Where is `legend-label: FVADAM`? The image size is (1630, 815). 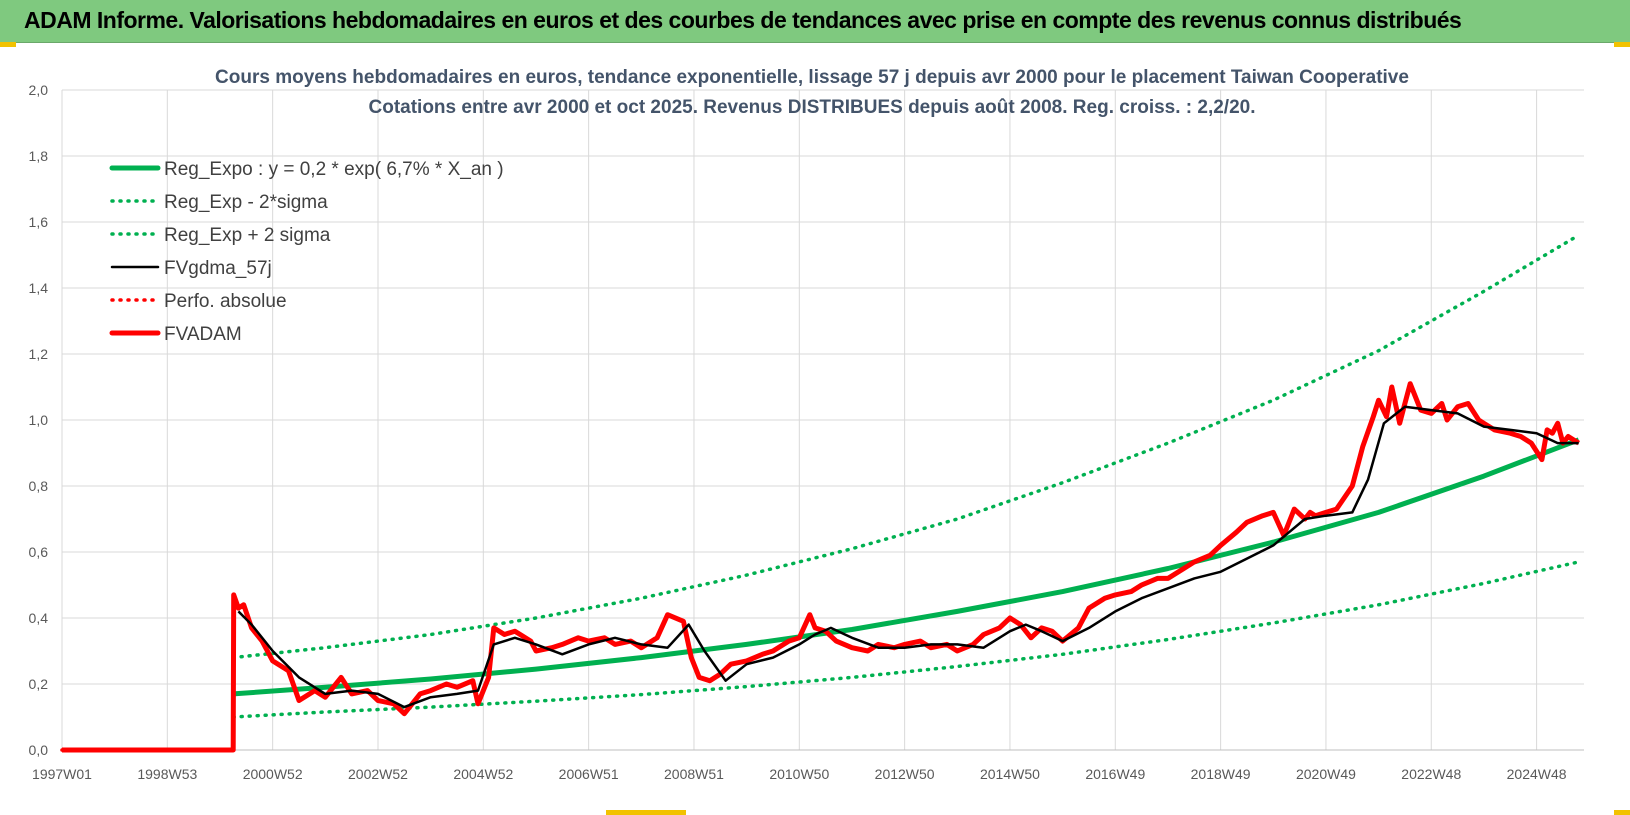
legend-label: FVADAM is located at coordinates (203, 334).